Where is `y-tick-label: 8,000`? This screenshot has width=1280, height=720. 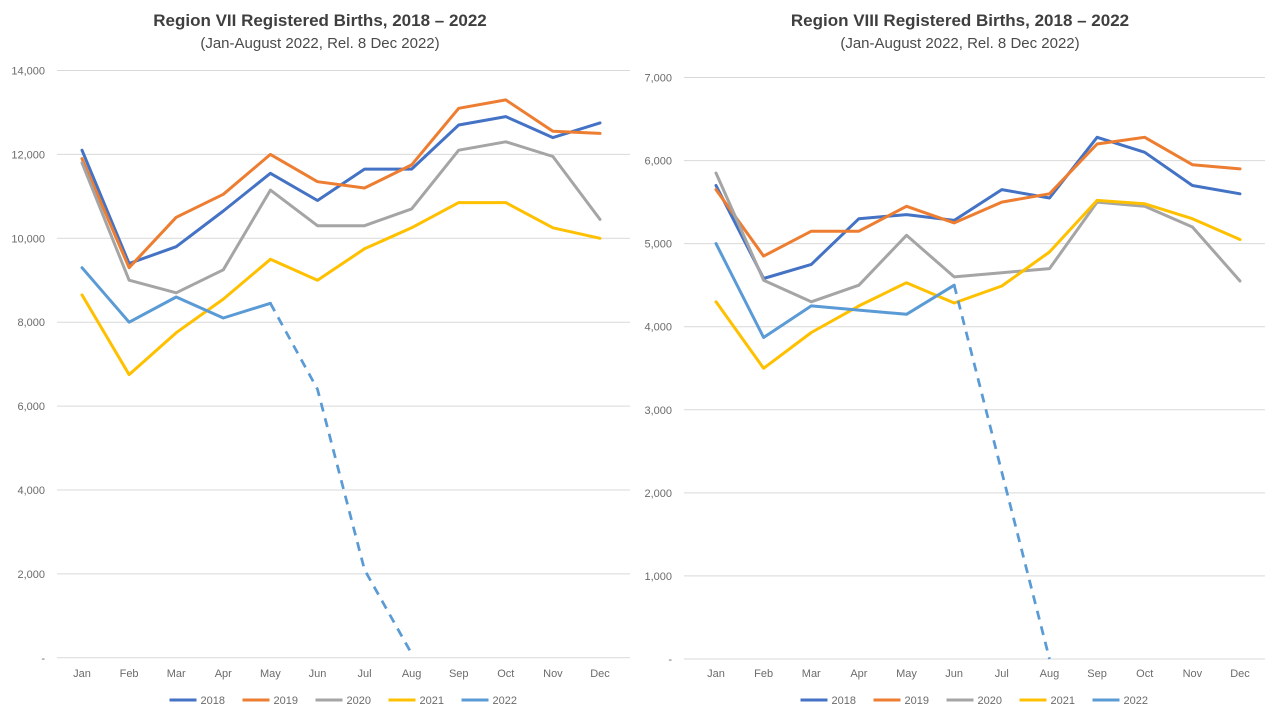 y-tick-label: 8,000 is located at coordinates (31, 323).